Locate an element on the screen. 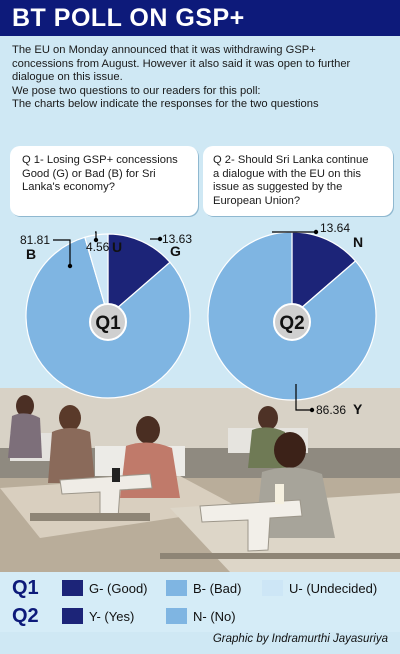  question-line: Q 1- Losing GSP+ concessions is located at coordinates (100, 160).